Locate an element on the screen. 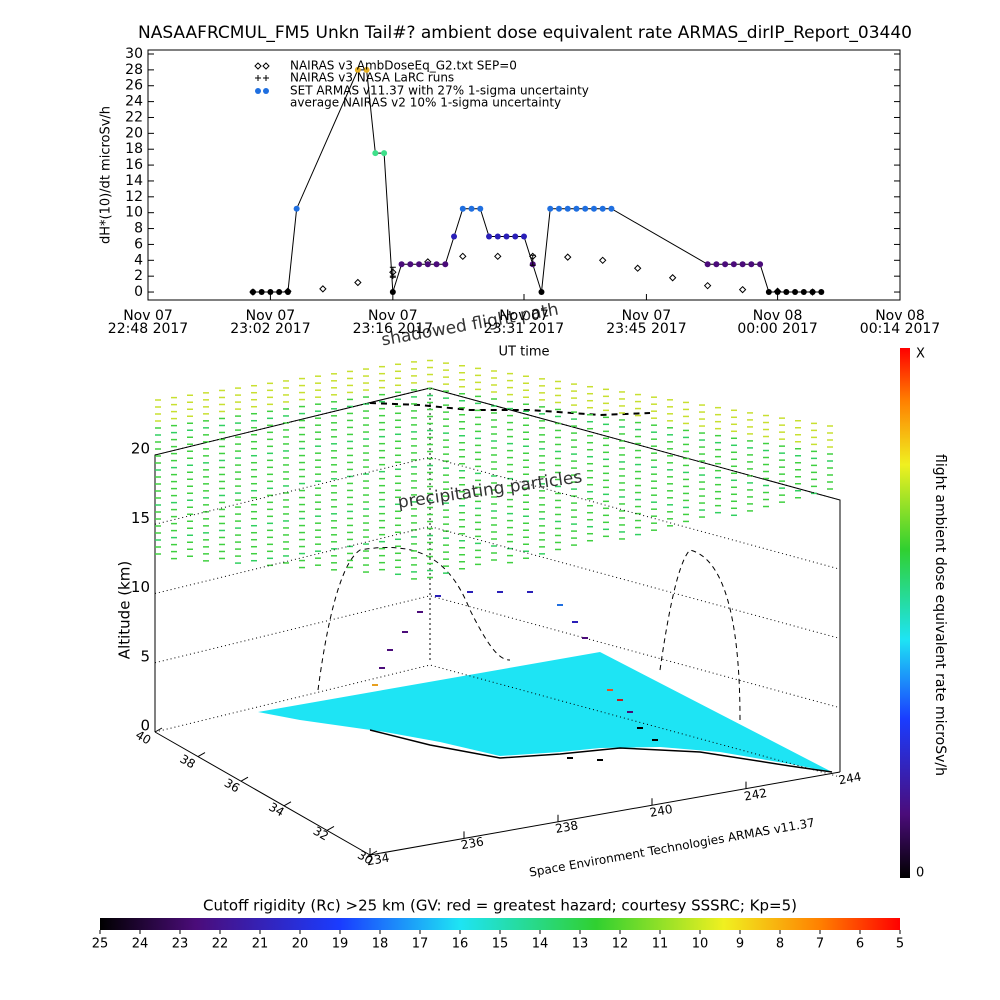  lat-tick-label: 38 is located at coordinates (188, 762).